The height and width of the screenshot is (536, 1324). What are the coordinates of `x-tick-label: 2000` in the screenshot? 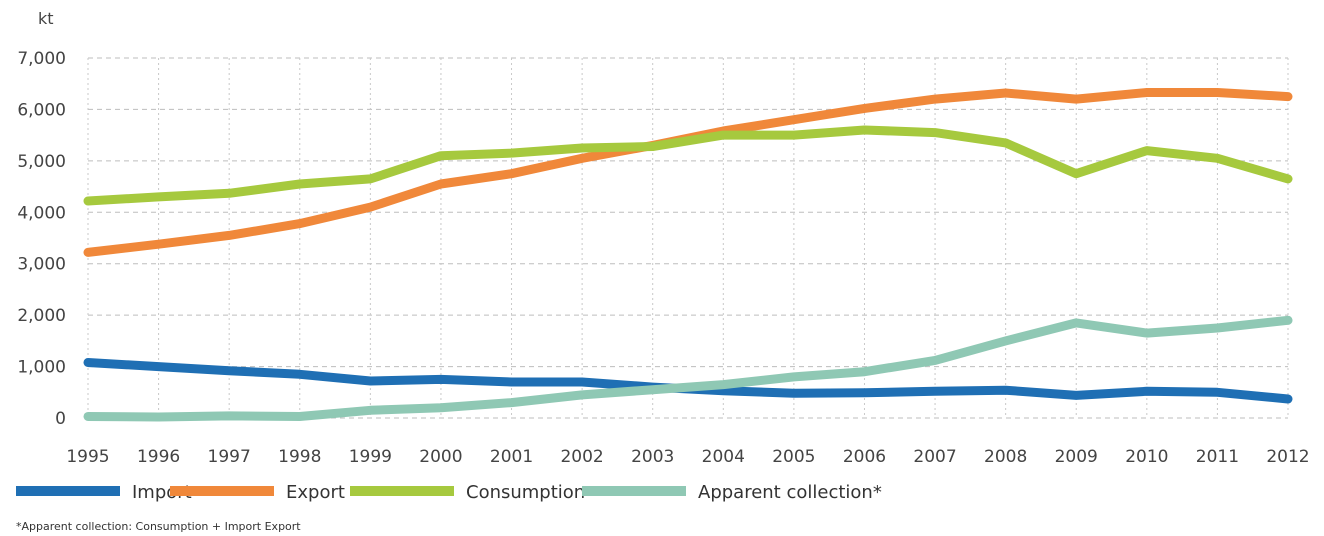 It's located at (440, 457).